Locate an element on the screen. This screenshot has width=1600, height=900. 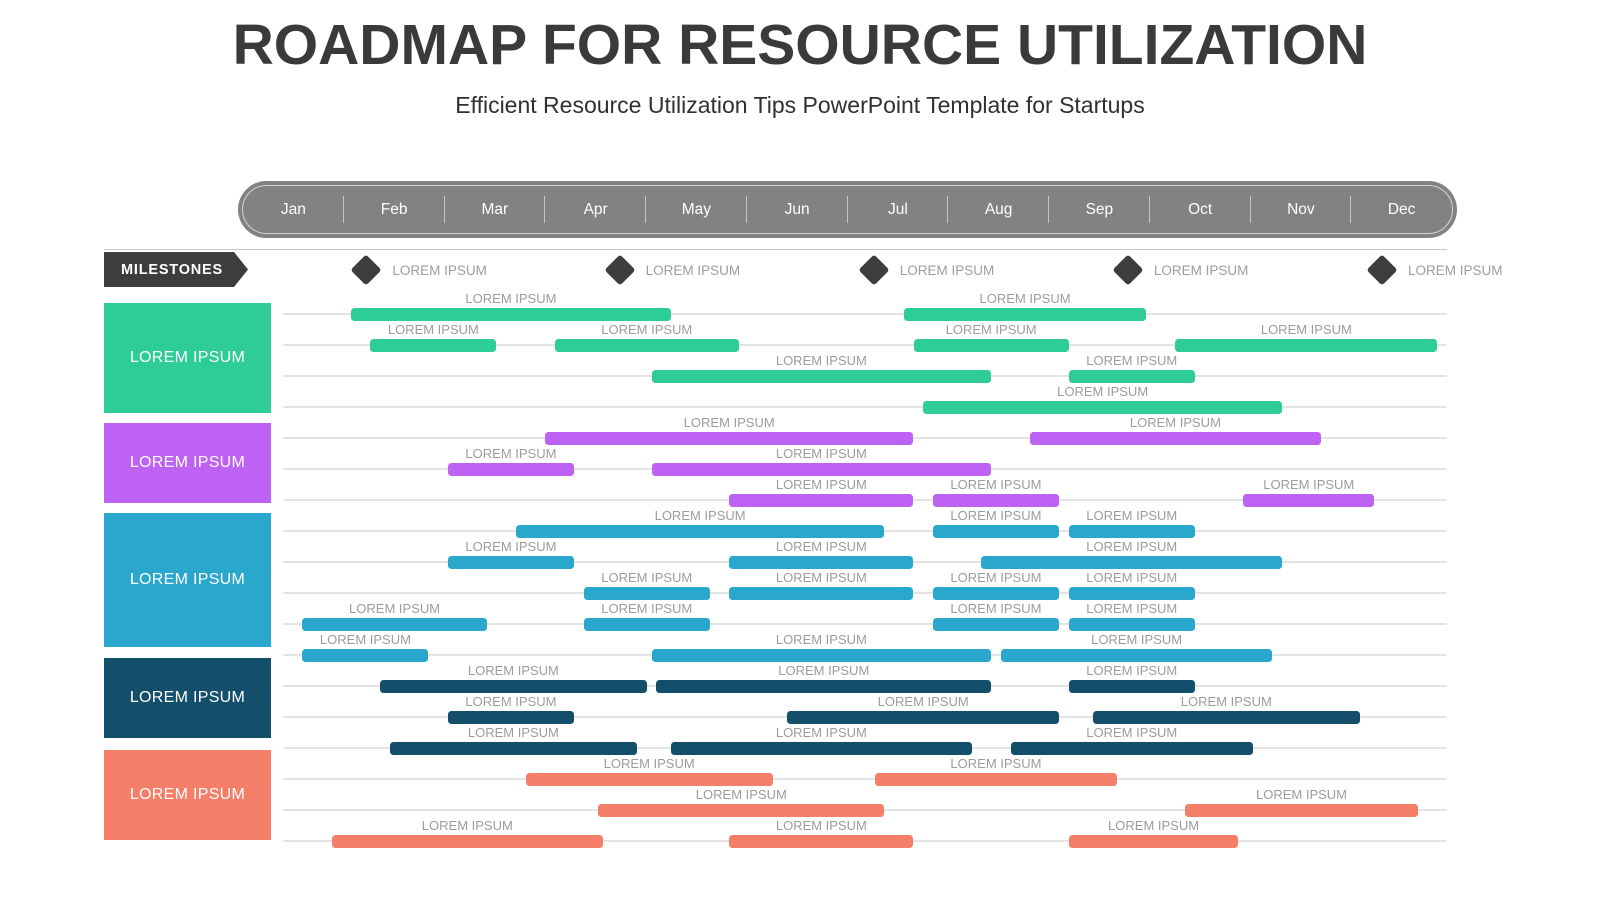
month-cell-jul: Jul is located at coordinates (898, 209).